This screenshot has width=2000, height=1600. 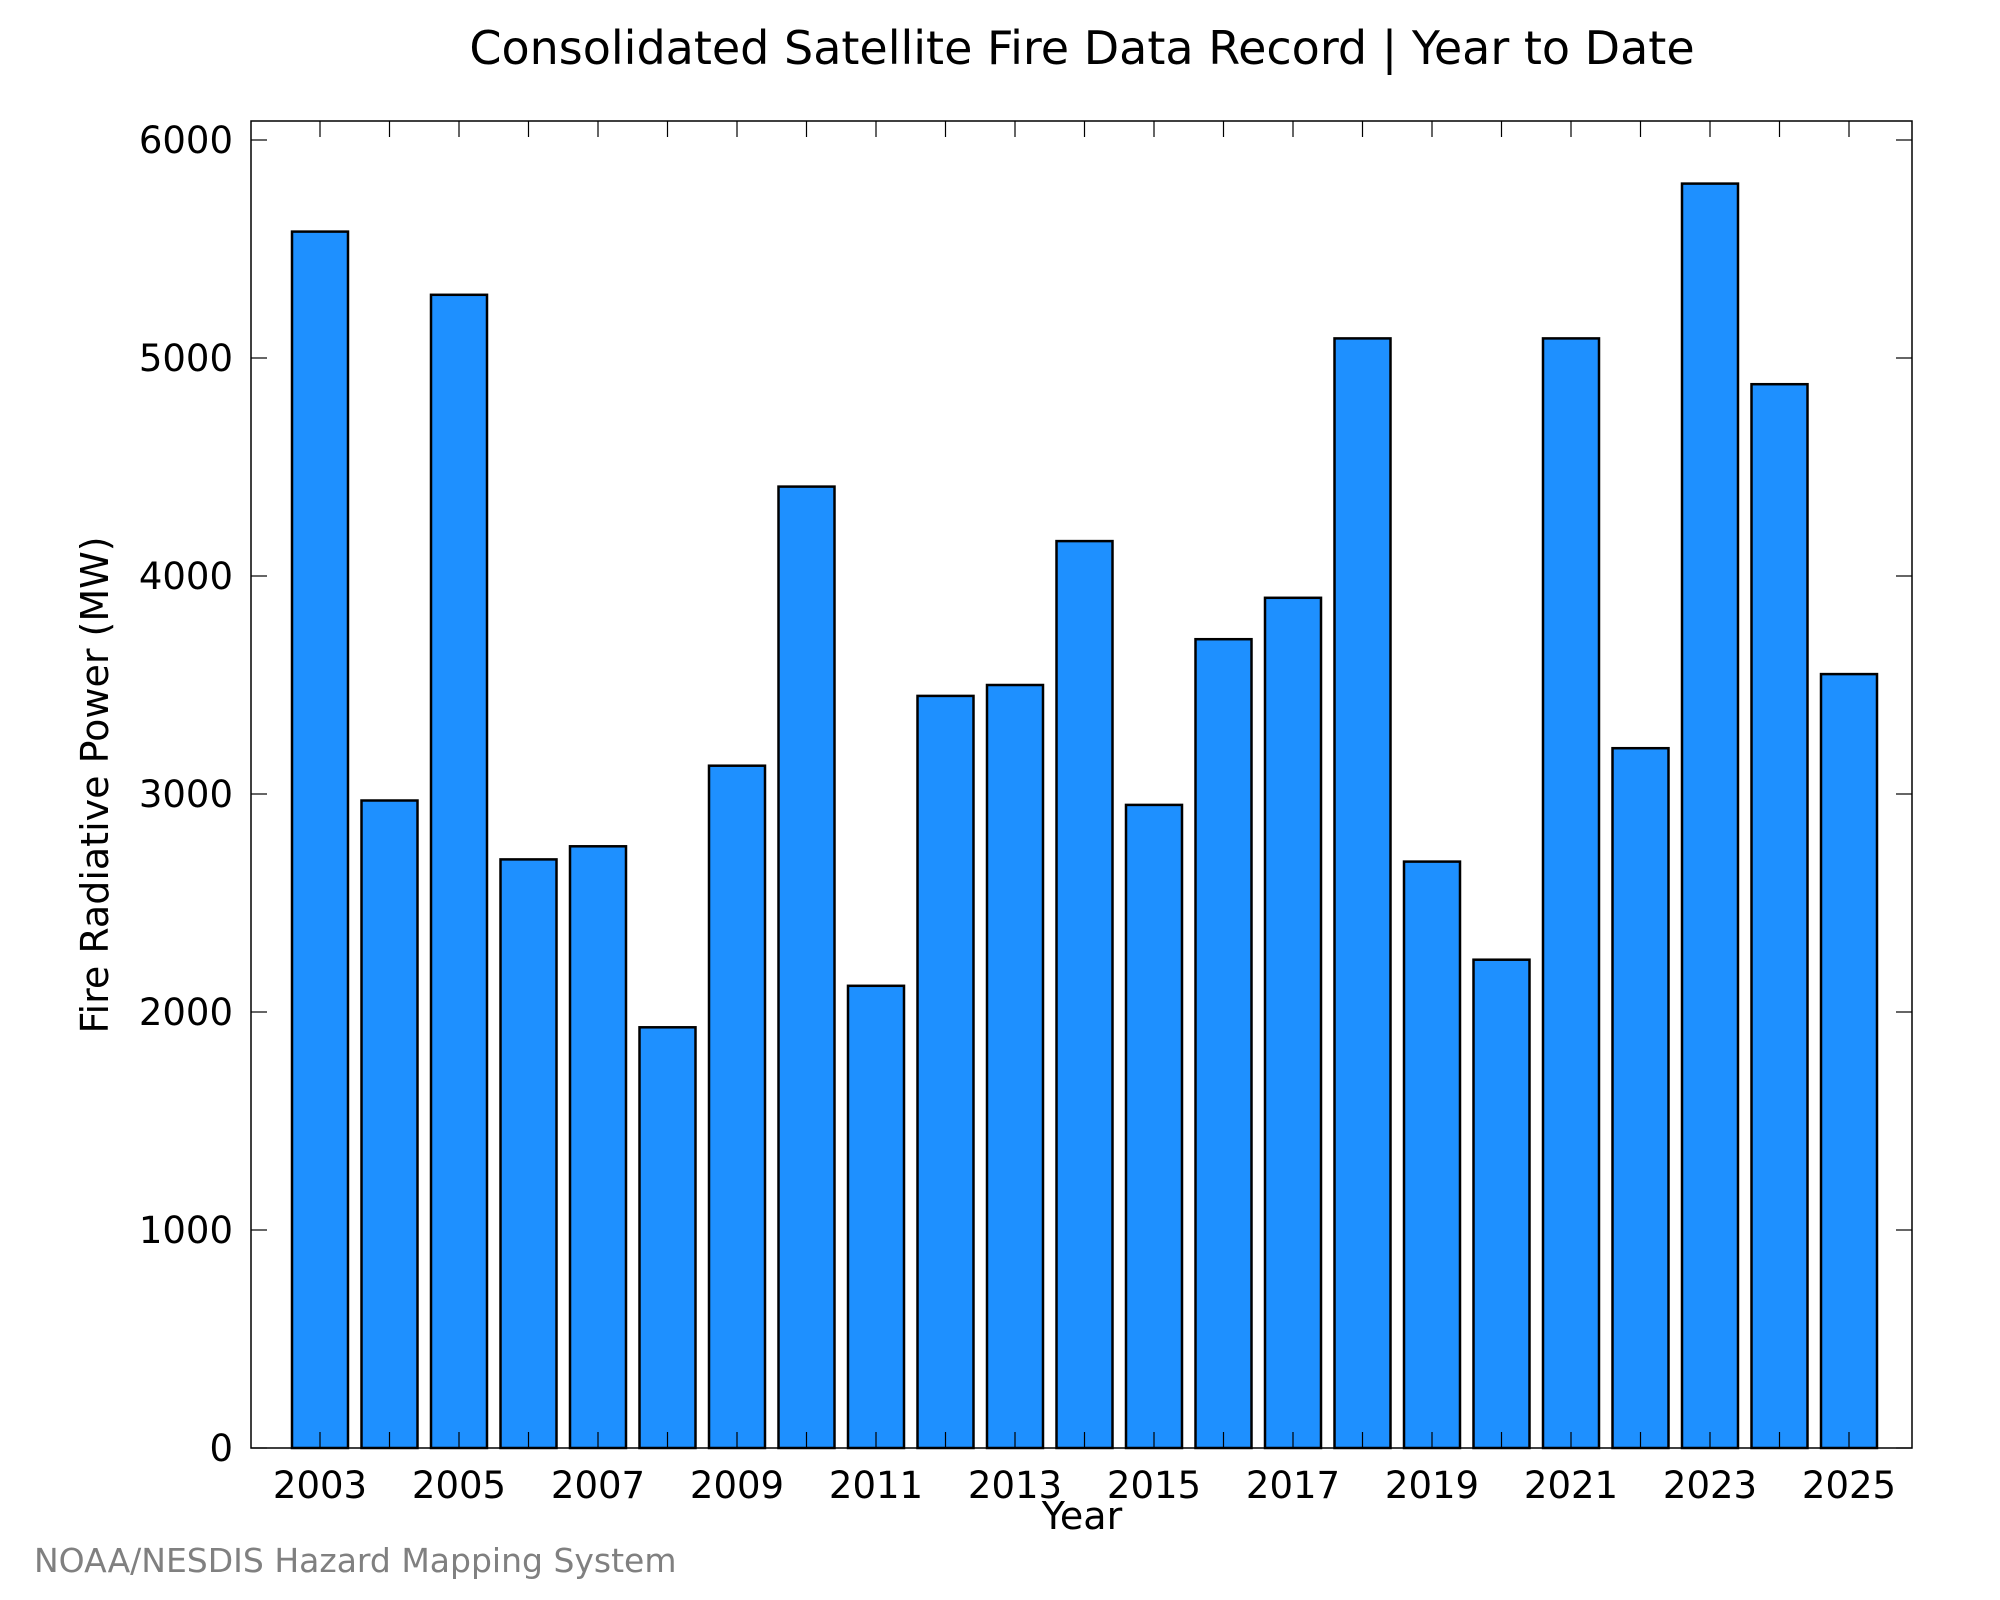 I want to click on x-tick-label-2017: 2017, so click(x=1293, y=1485).